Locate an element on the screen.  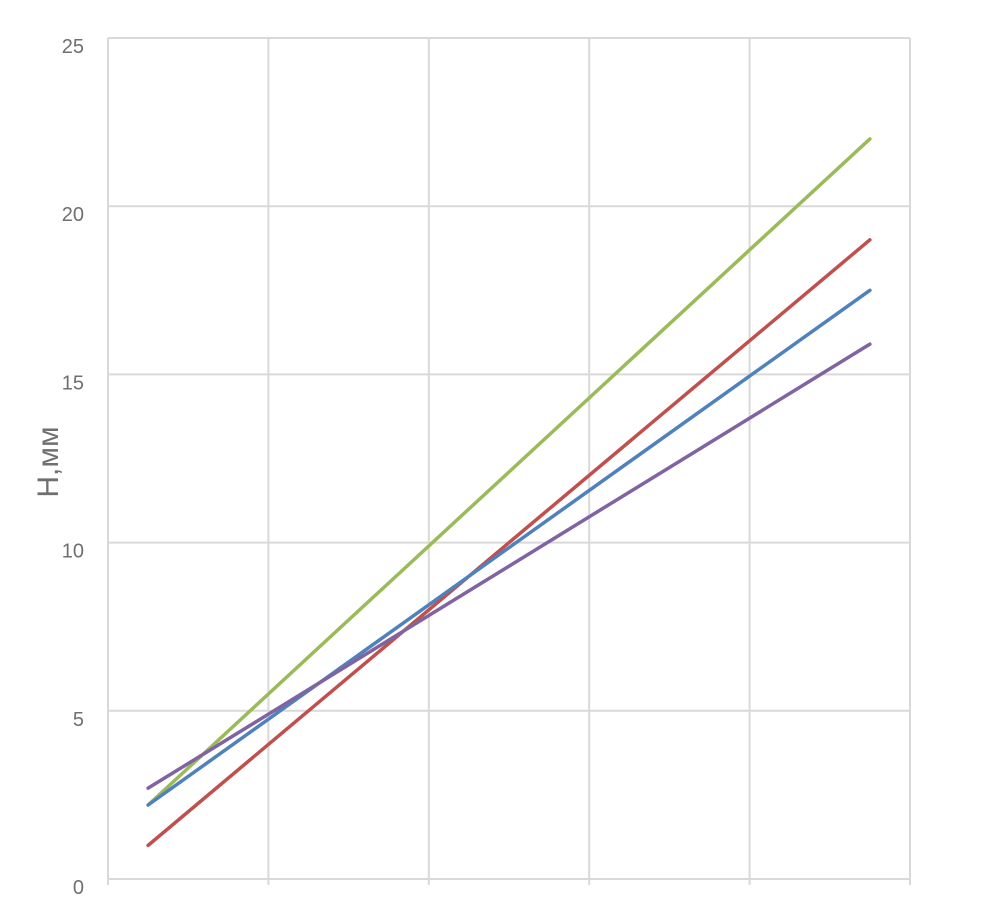
y-tick-label: 5 is located at coordinates (78, 720).